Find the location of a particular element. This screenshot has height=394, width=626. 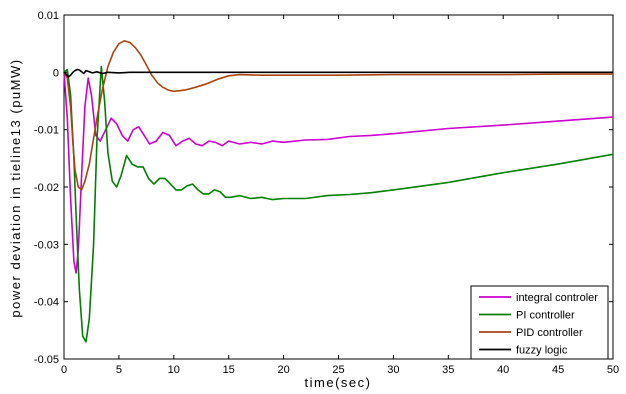

x-tick-label: 0 is located at coordinates (64, 370).